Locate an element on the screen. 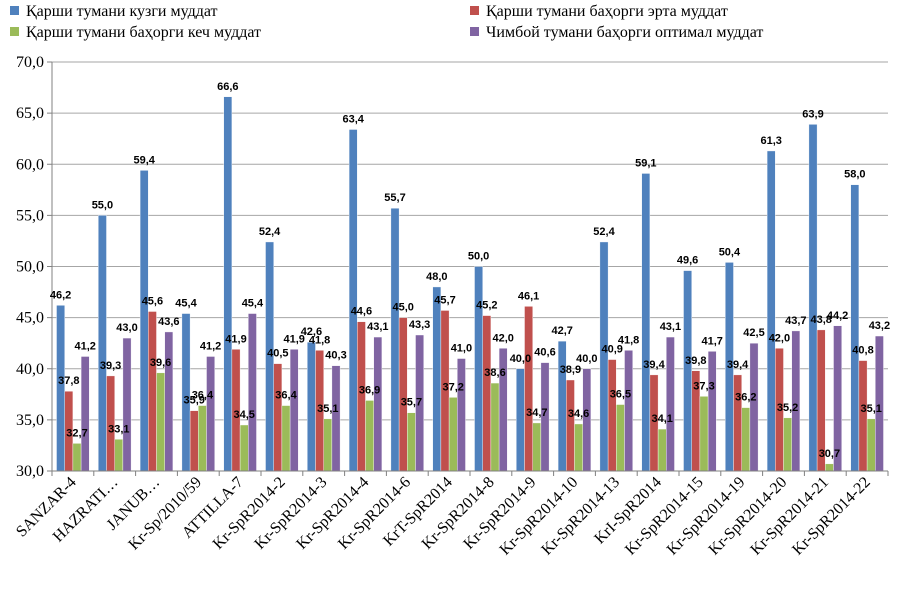  data-label: 45,6 is located at coordinates (152, 301).